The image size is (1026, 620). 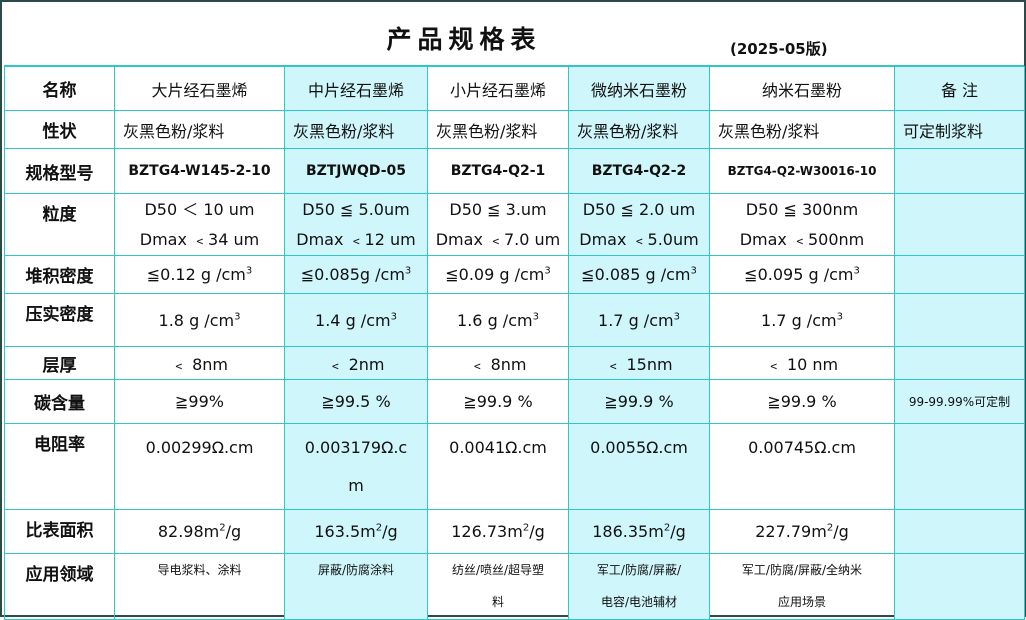 I want to click on cell: 227.79m2/g, so click(x=802, y=531).